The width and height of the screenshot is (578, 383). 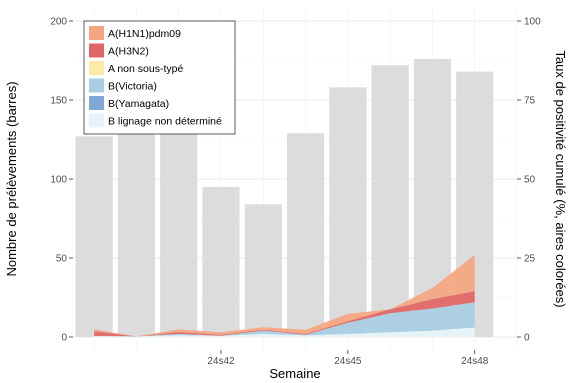 I want to click on legend-label: B lignage non déterminé, so click(x=165, y=122).